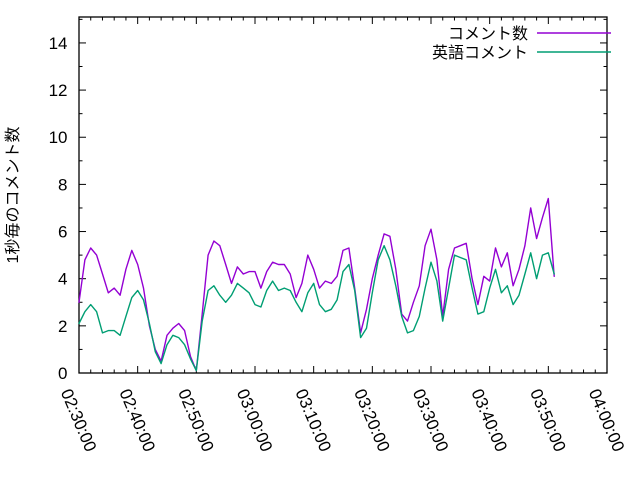 The width and height of the screenshot is (640, 480). What do you see at coordinates (312, 420) in the screenshot?
I see `x-tick-label: 03:10:00` at bounding box center [312, 420].